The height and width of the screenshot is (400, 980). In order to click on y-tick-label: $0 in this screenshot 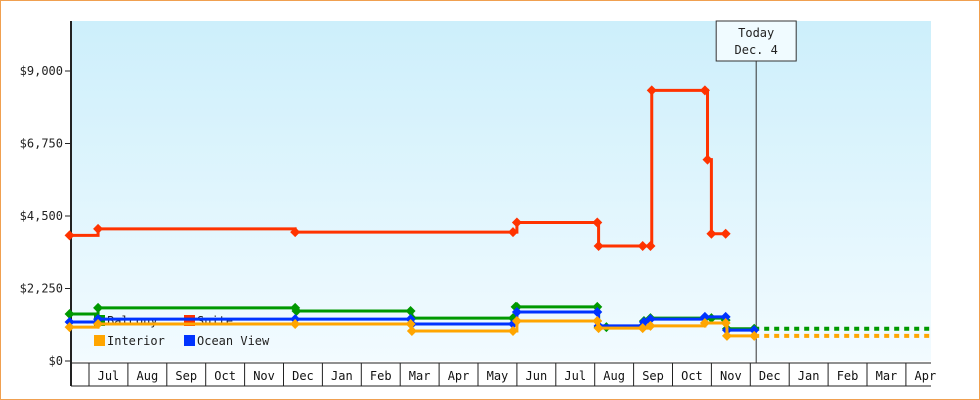, I will do `click(56, 361)`.